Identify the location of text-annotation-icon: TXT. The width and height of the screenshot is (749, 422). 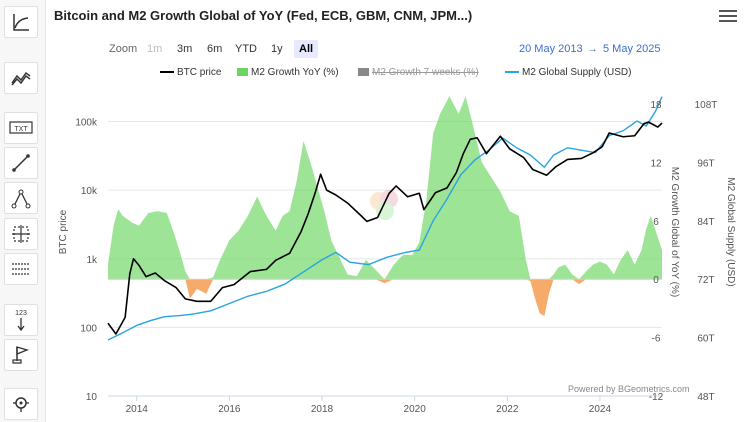
(21, 128).